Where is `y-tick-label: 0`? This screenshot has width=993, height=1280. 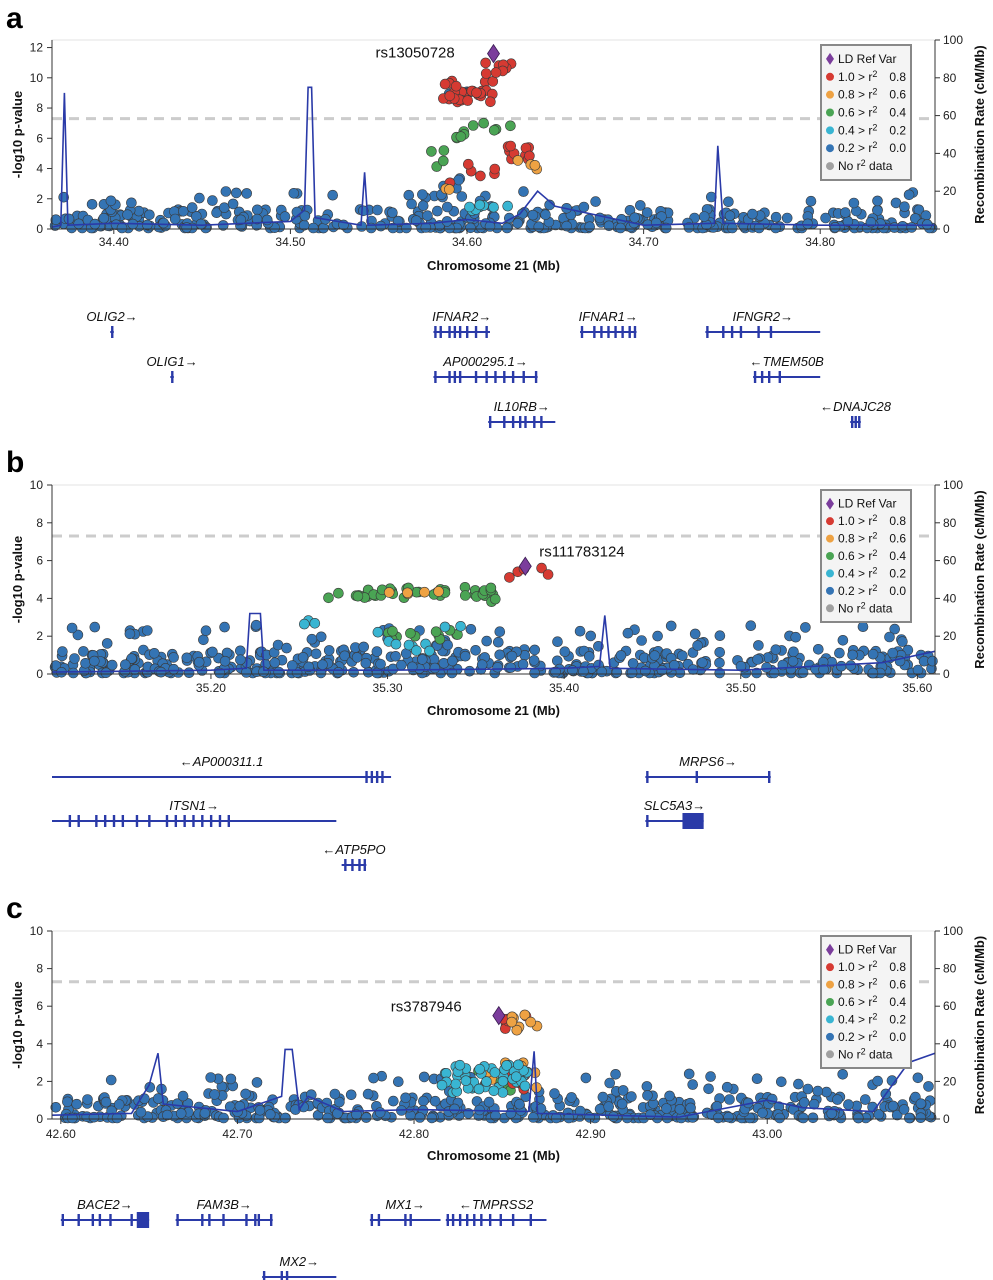
y-tick-label: 0 is located at coordinates (39, 1119).